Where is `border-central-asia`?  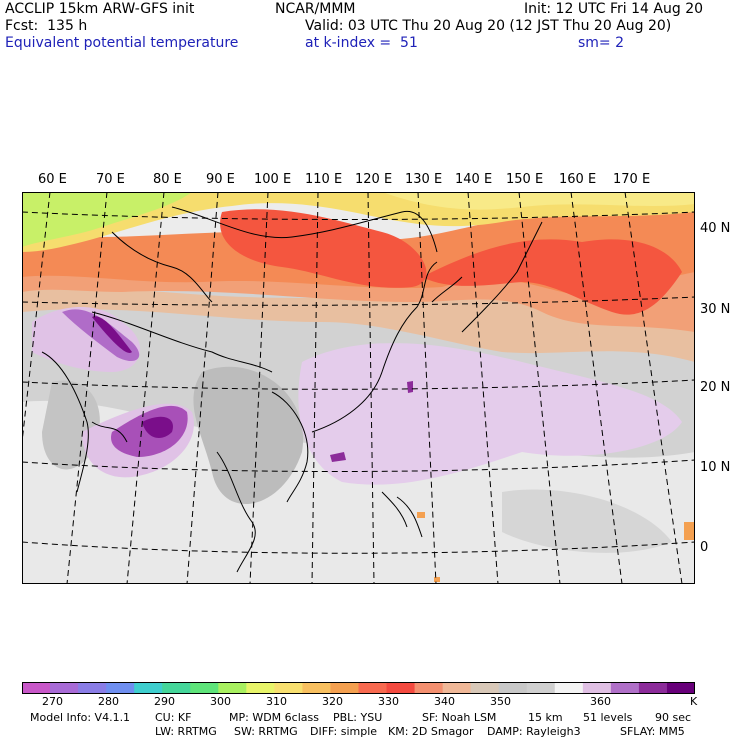 border-central-asia is located at coordinates (162, 267).